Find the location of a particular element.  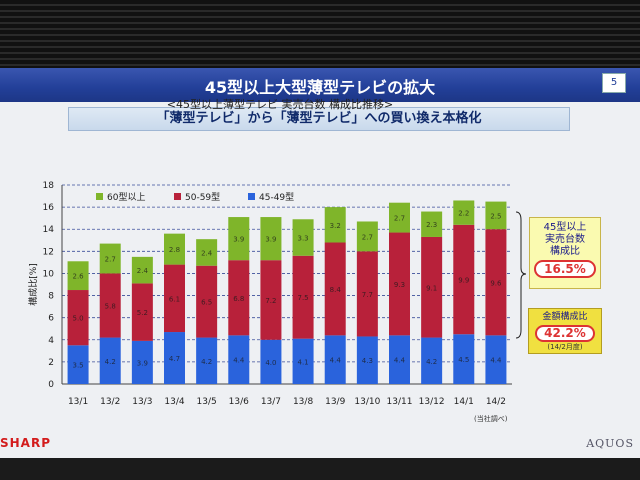

y-axis-label: 構成比[%] is located at coordinates (33, 284).